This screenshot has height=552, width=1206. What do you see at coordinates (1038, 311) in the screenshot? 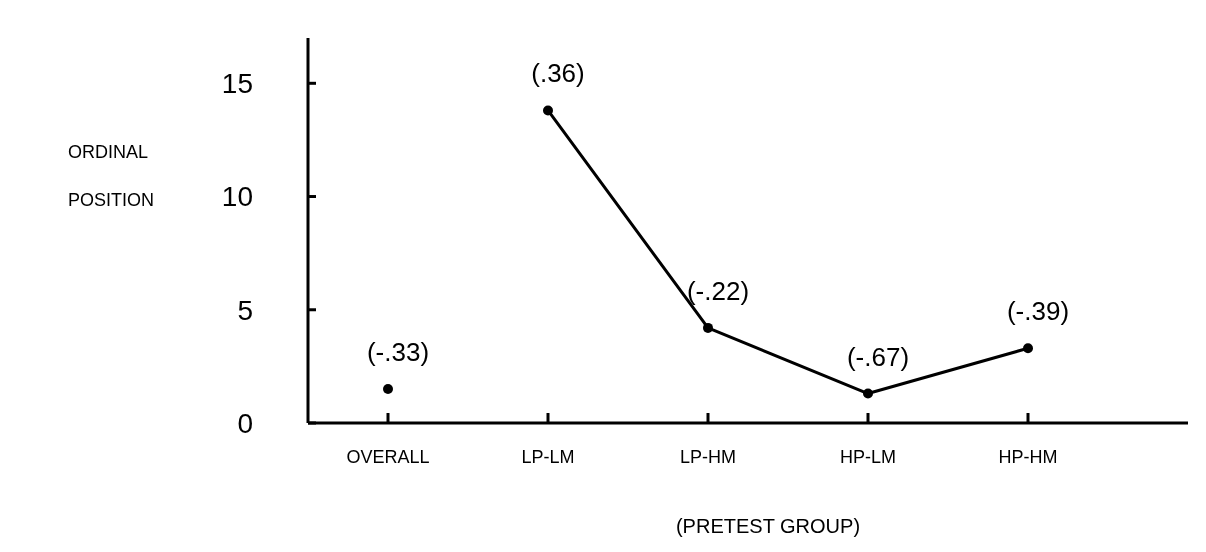
I see `annotation: (-.39)` at bounding box center [1038, 311].